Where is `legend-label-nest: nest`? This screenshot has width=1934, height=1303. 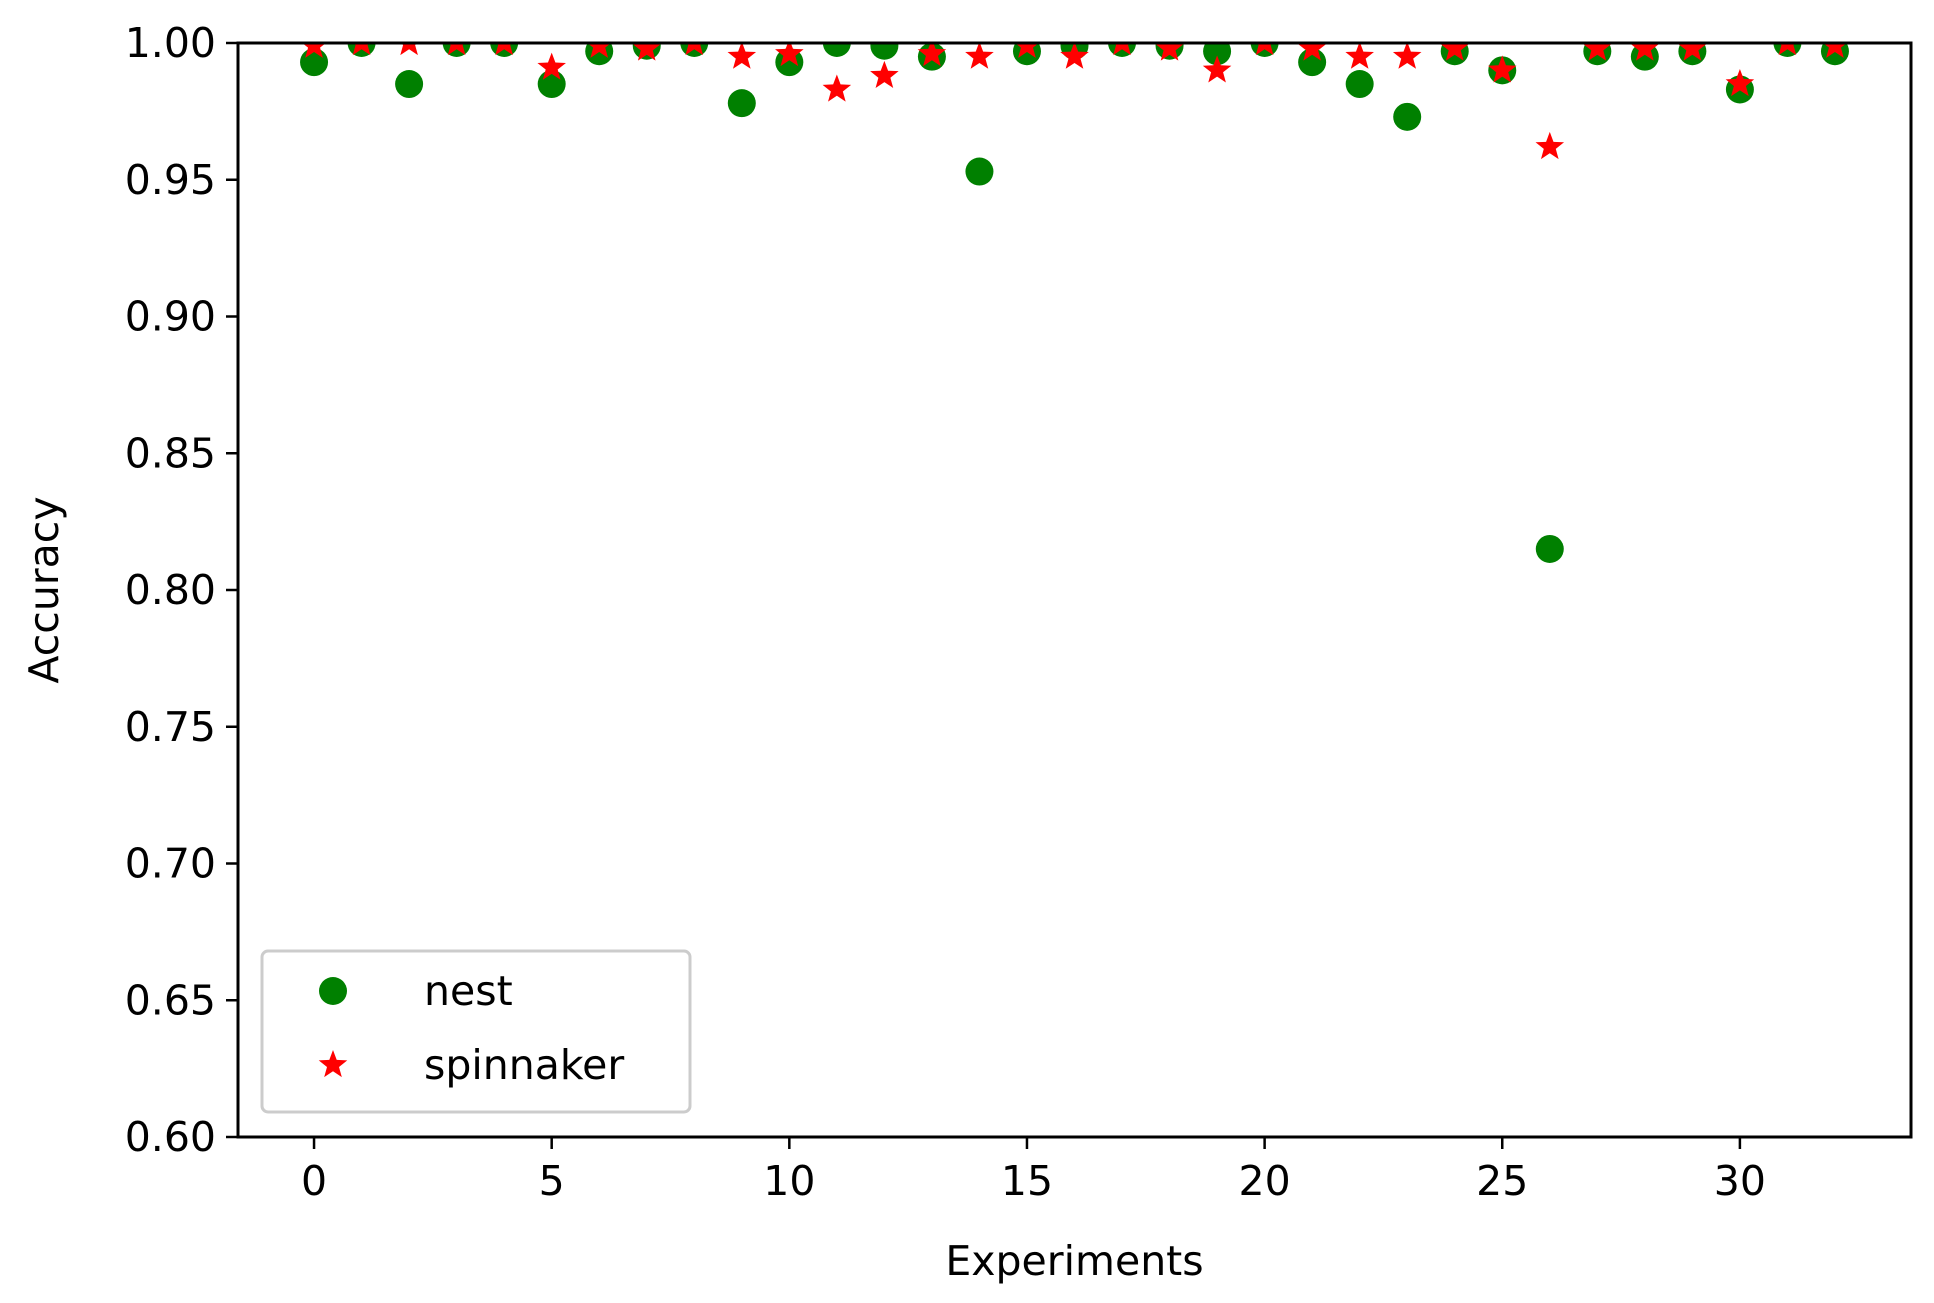
legend-label-nest: nest is located at coordinates (468, 991).